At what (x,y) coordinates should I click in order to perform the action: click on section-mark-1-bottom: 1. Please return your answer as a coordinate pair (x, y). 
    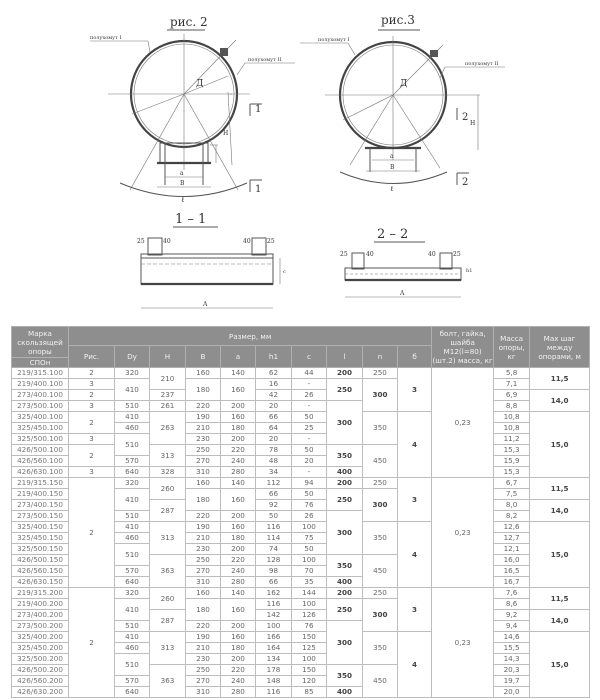
    Looking at the image, I should click on (258, 189).